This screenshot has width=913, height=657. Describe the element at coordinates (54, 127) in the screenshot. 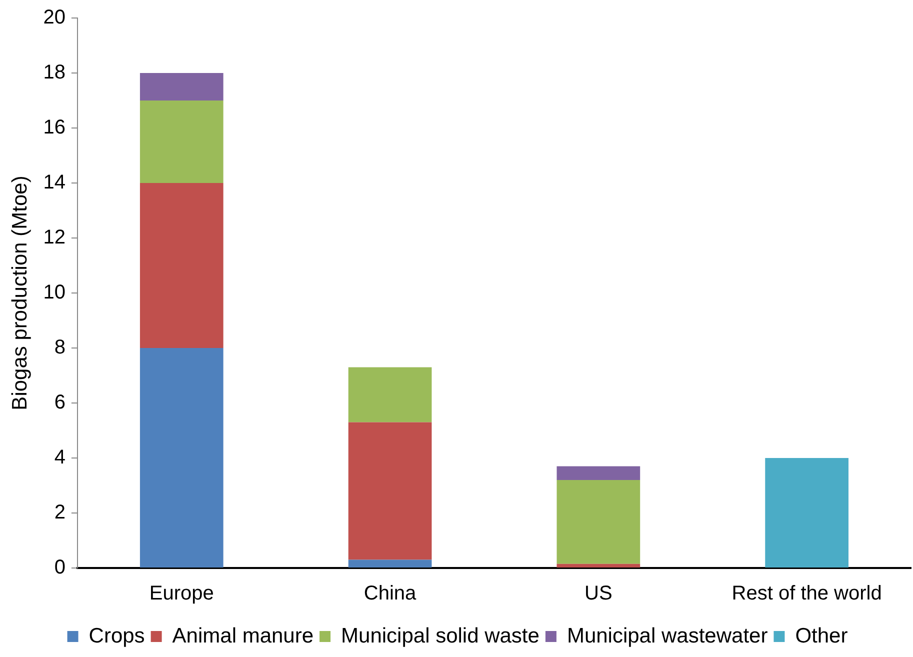

I see `y-tick-label: 16` at that location.